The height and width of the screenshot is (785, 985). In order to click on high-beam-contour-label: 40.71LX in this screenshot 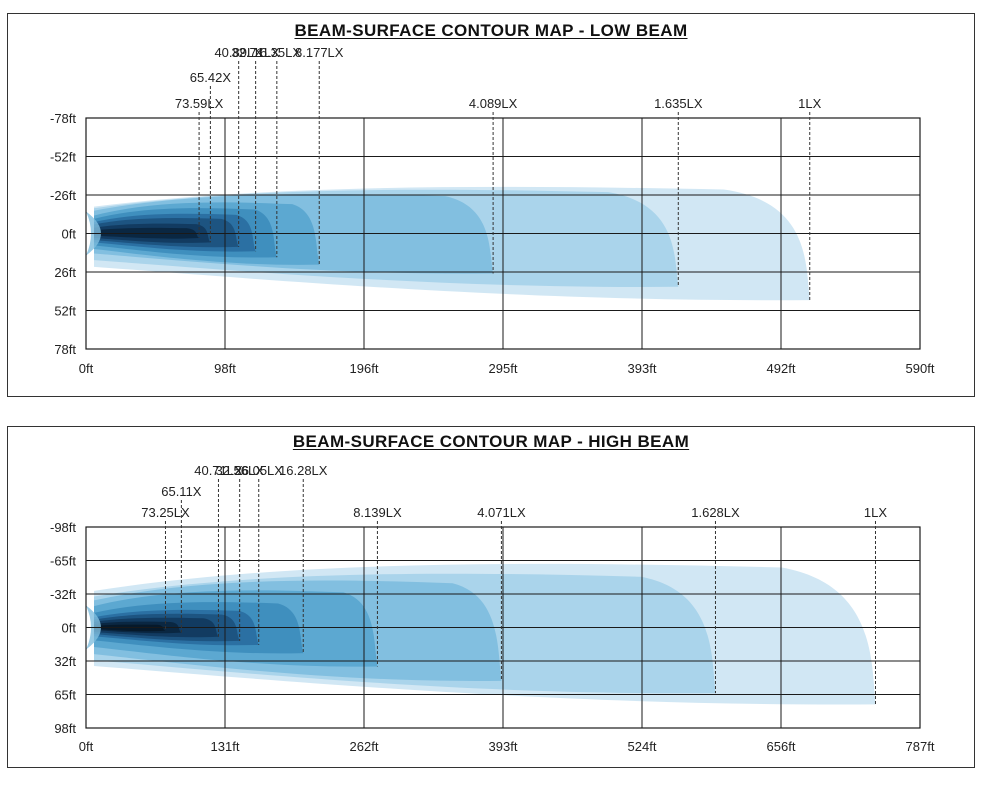, I will do `click(218, 470)`.